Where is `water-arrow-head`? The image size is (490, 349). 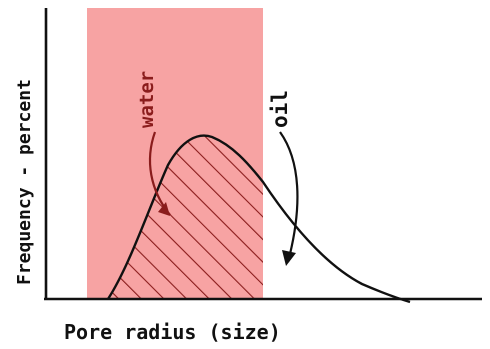
water-arrow-head is located at coordinates (164, 209).